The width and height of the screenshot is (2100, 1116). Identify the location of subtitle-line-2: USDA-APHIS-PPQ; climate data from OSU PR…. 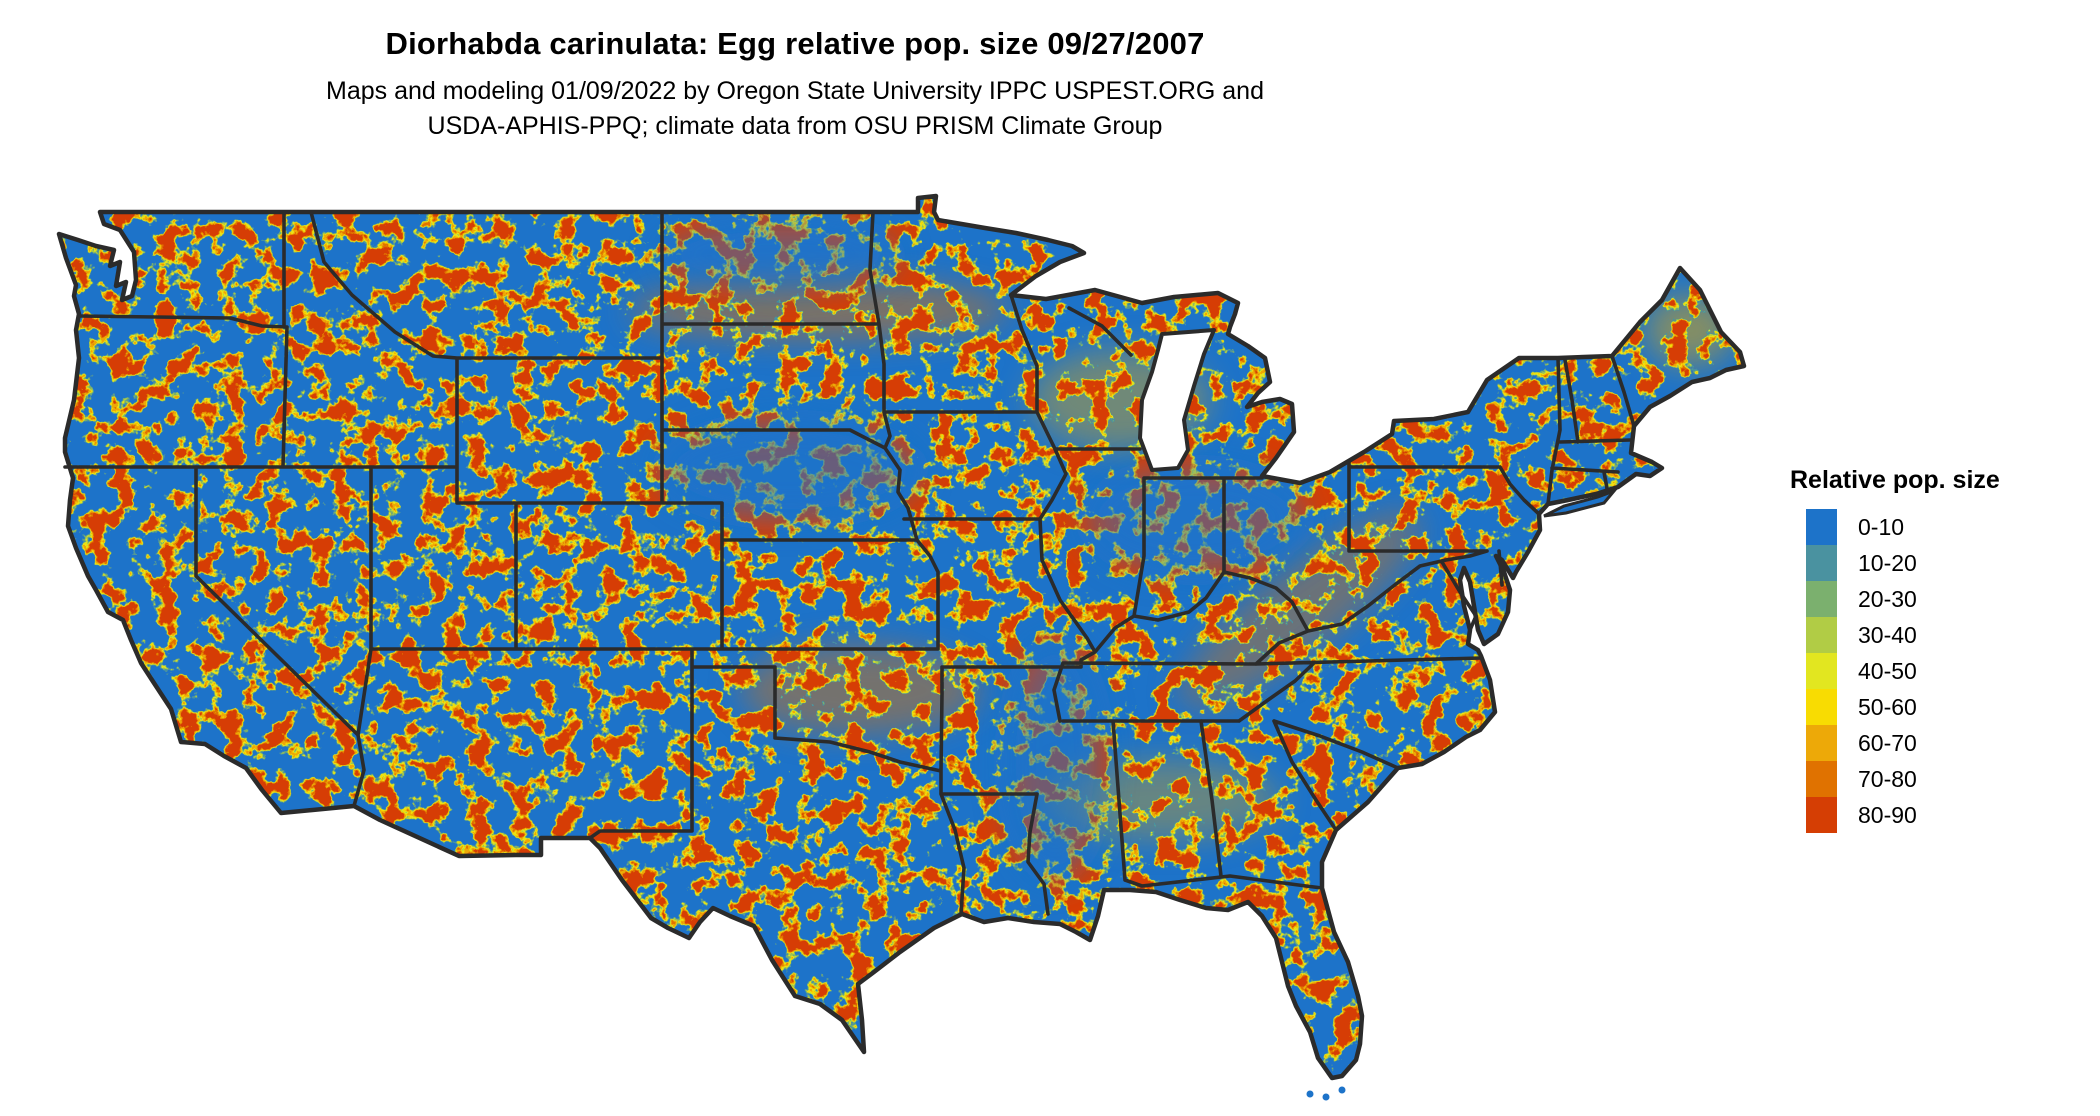
(795, 126).